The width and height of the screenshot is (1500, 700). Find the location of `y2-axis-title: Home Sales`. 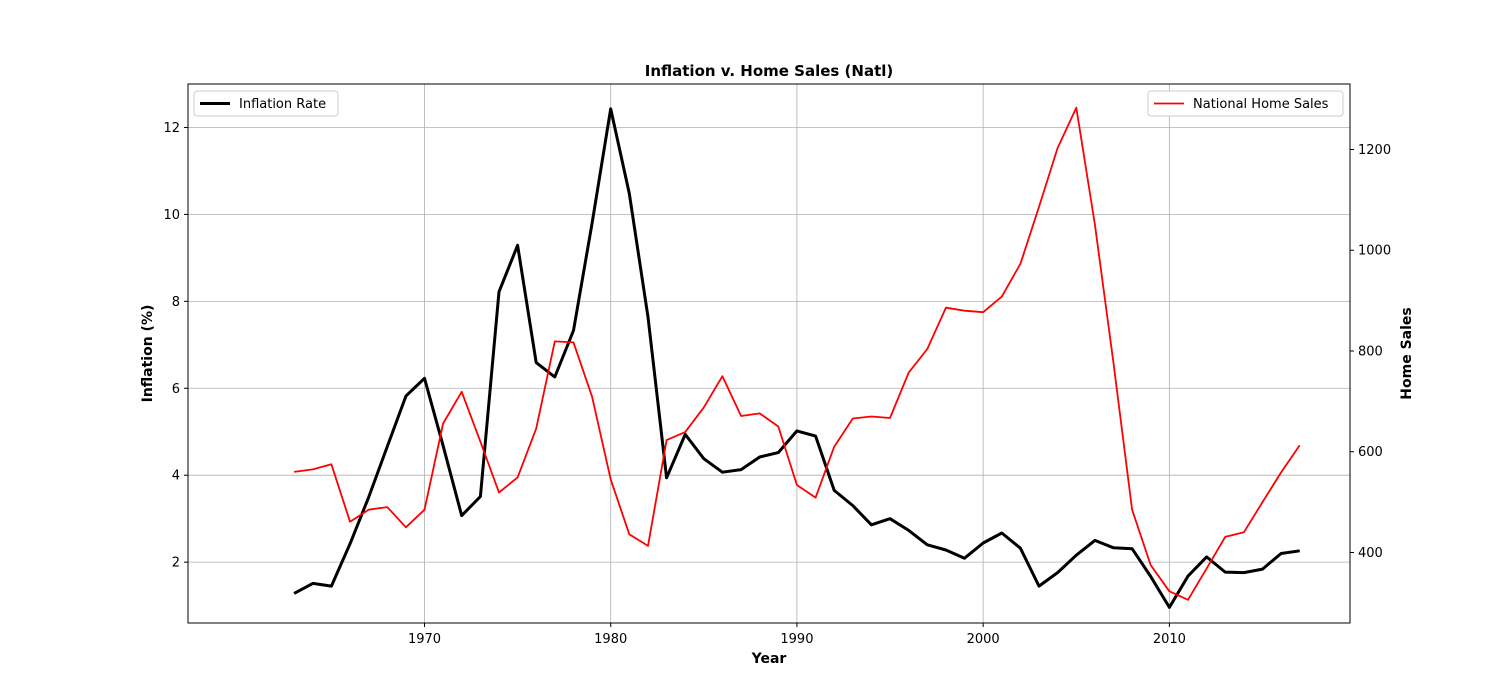

y2-axis-title: Home Sales is located at coordinates (1407, 353).